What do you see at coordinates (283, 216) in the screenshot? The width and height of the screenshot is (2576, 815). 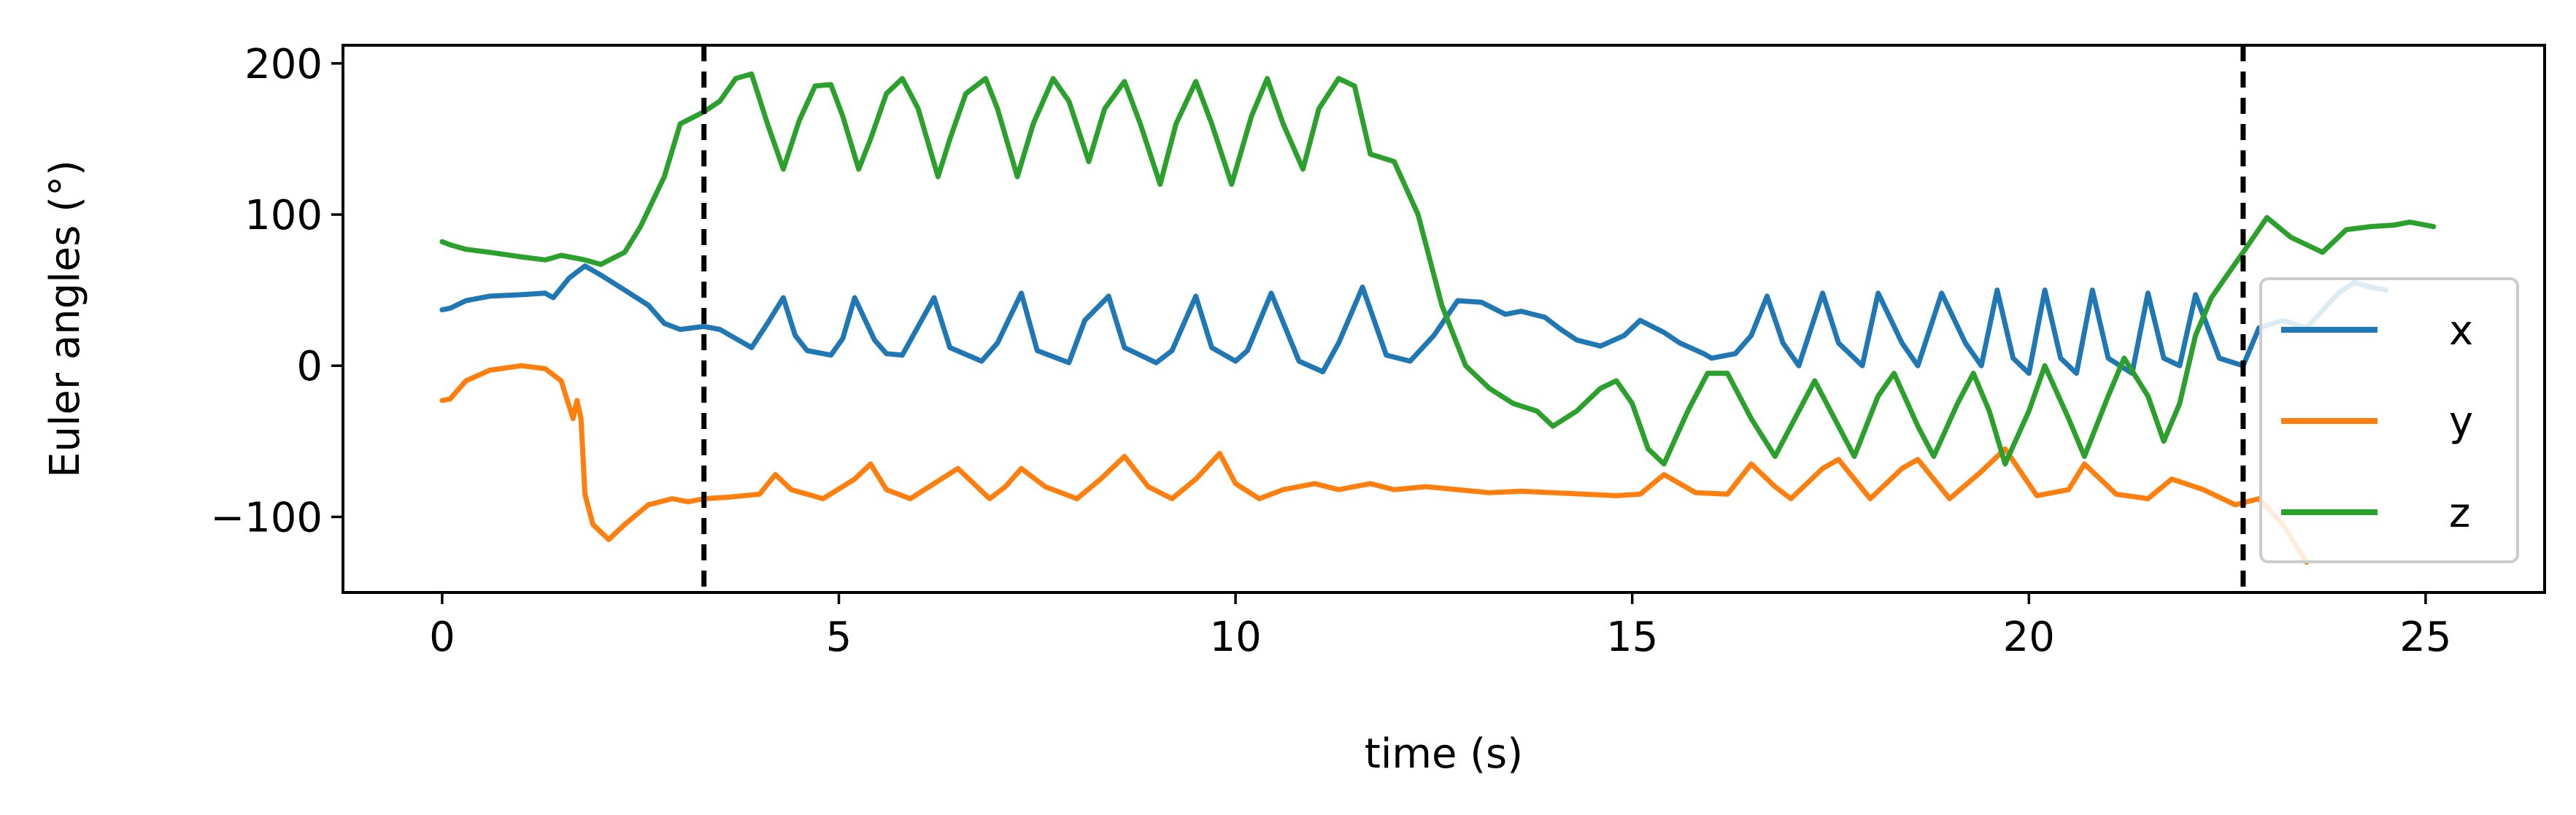 I see `y-tick-label: 100` at bounding box center [283, 216].